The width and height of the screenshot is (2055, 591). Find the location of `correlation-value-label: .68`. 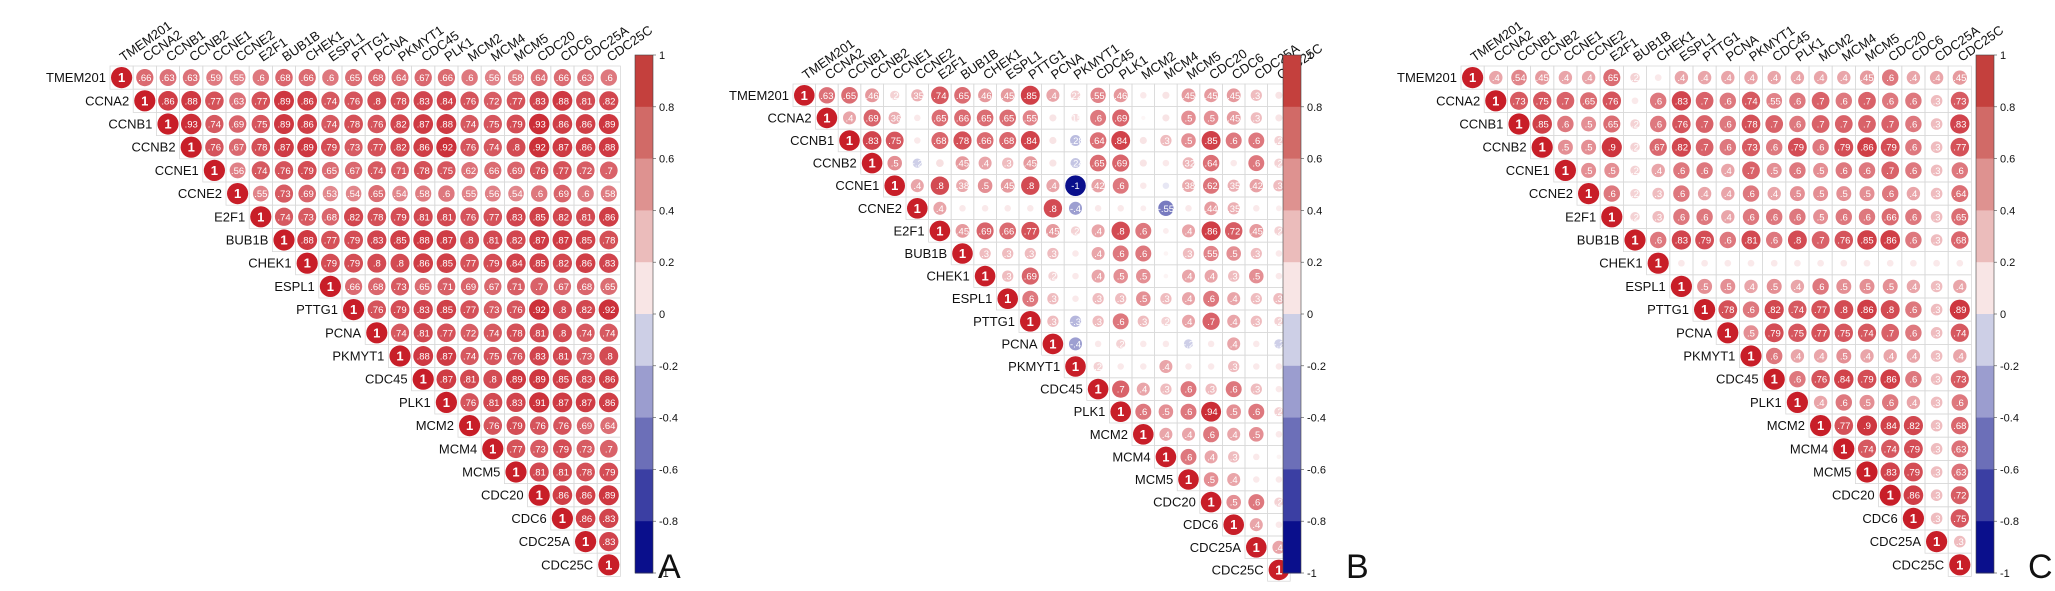

correlation-value-label: .68 is located at coordinates (585, 287).